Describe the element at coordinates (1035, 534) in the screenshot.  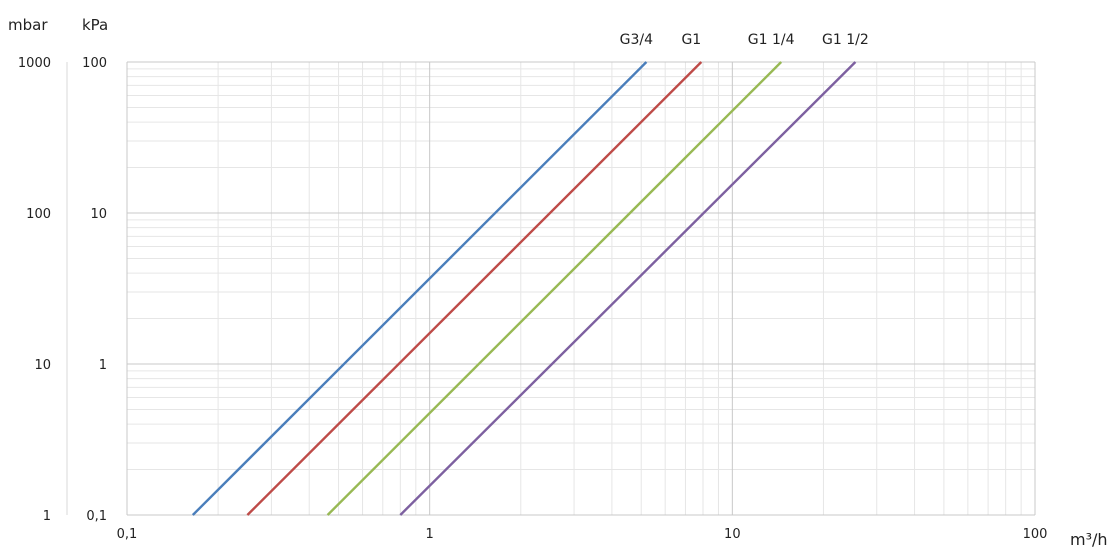
I see `x-tick-label-3: 100` at that location.